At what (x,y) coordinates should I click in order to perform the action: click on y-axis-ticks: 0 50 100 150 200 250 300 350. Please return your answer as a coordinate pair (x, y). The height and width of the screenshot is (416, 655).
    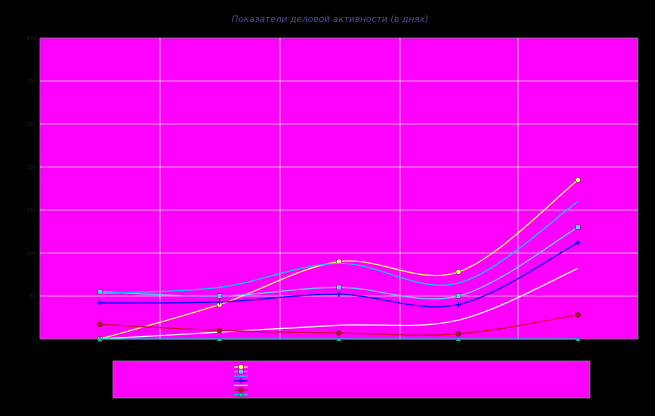
    Looking at the image, I should click on (31, 189).